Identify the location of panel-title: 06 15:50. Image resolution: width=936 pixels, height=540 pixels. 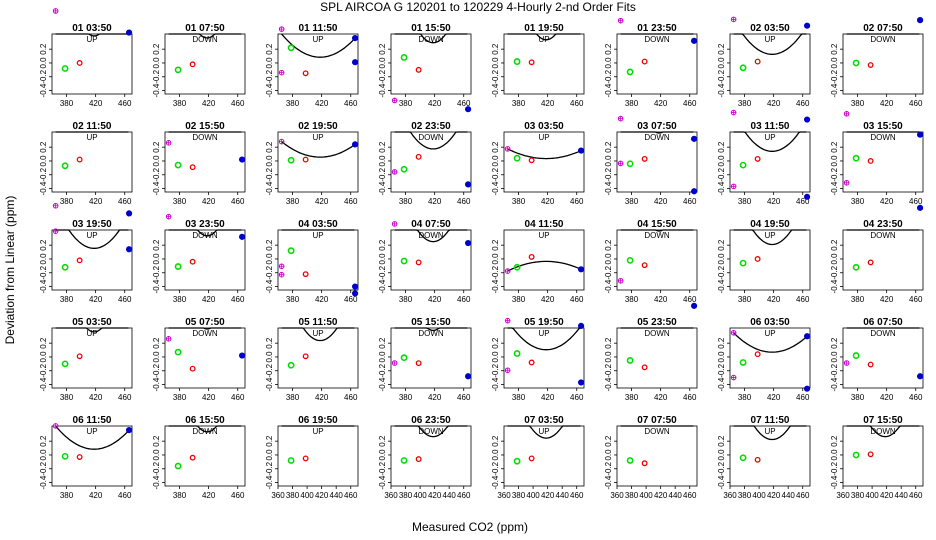
(205, 420).